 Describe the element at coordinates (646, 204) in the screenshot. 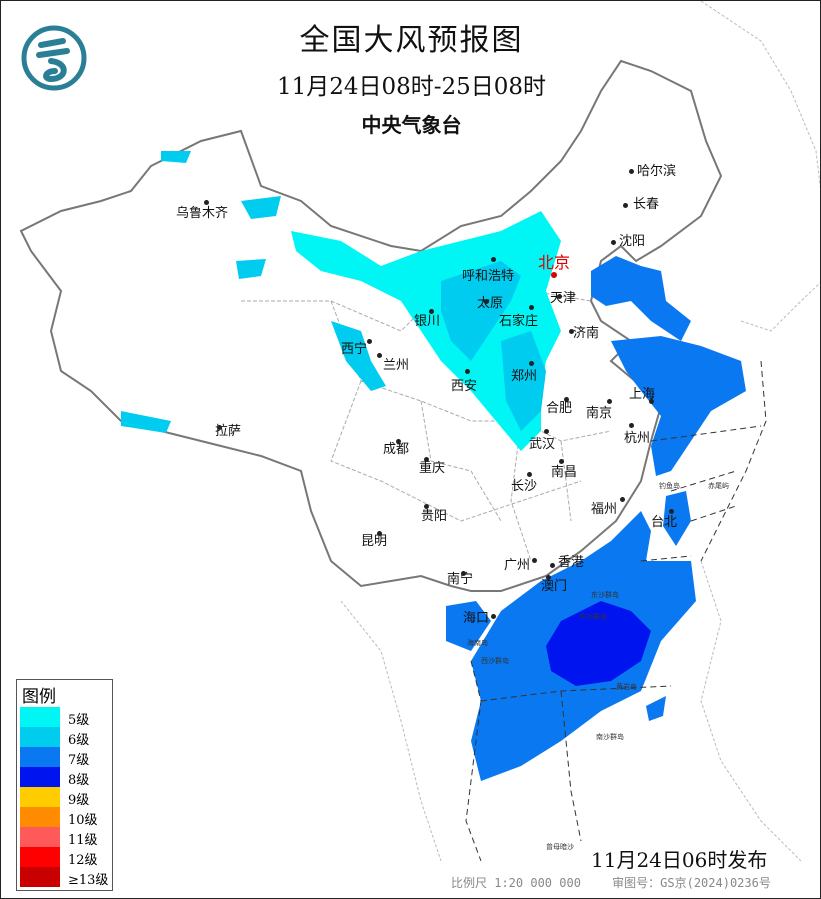

I see `city-label: 长春` at that location.